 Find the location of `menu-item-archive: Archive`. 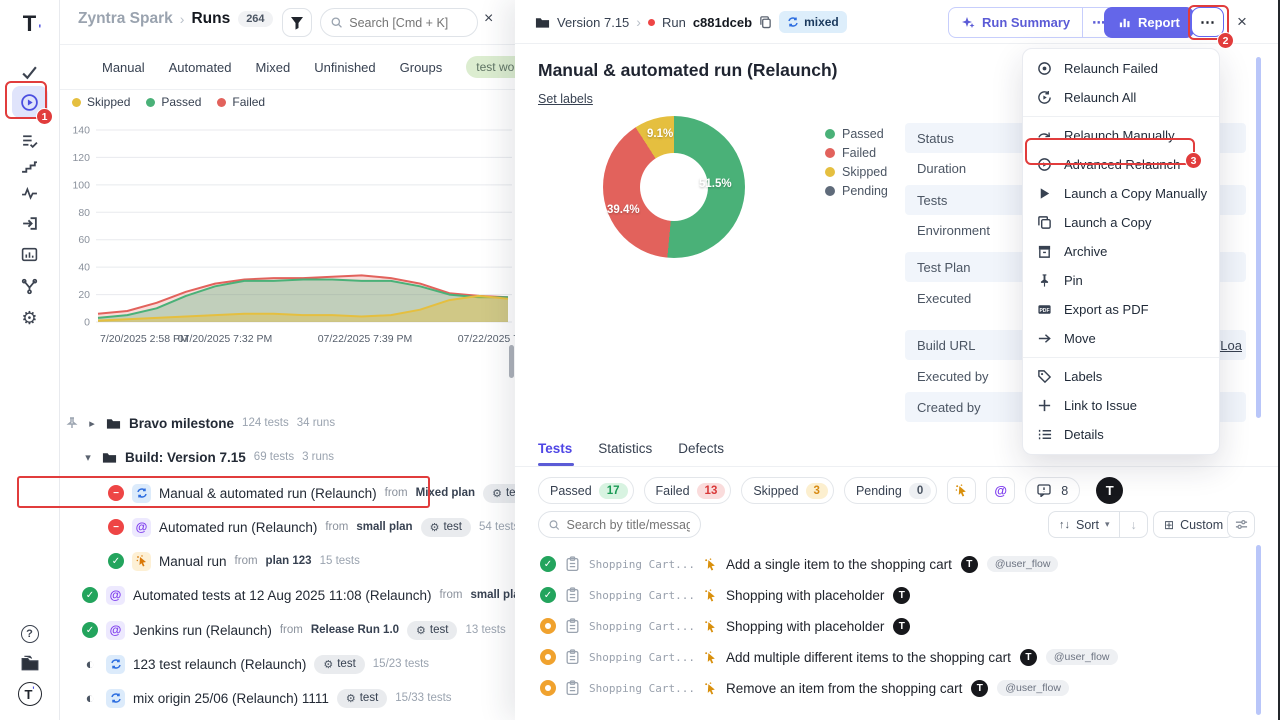

menu-item-archive: Archive is located at coordinates (1121, 251).